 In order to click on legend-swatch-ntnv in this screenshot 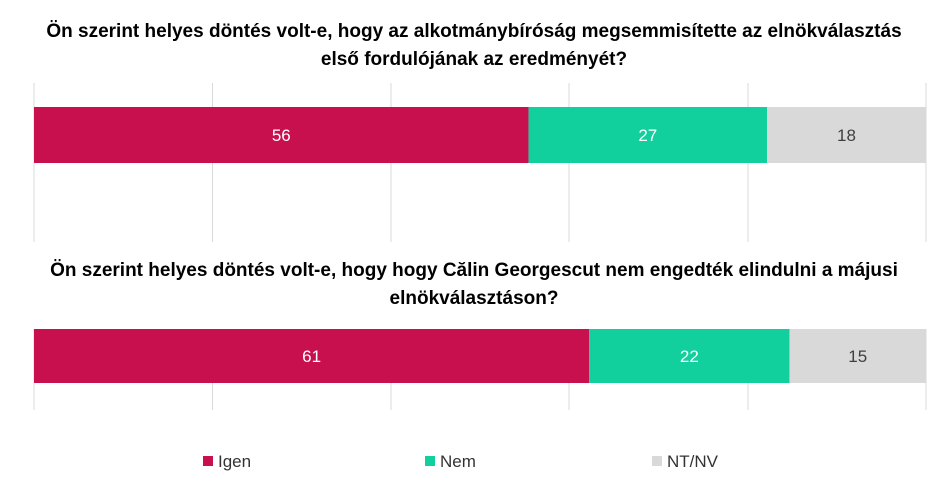, I will do `click(657, 461)`.